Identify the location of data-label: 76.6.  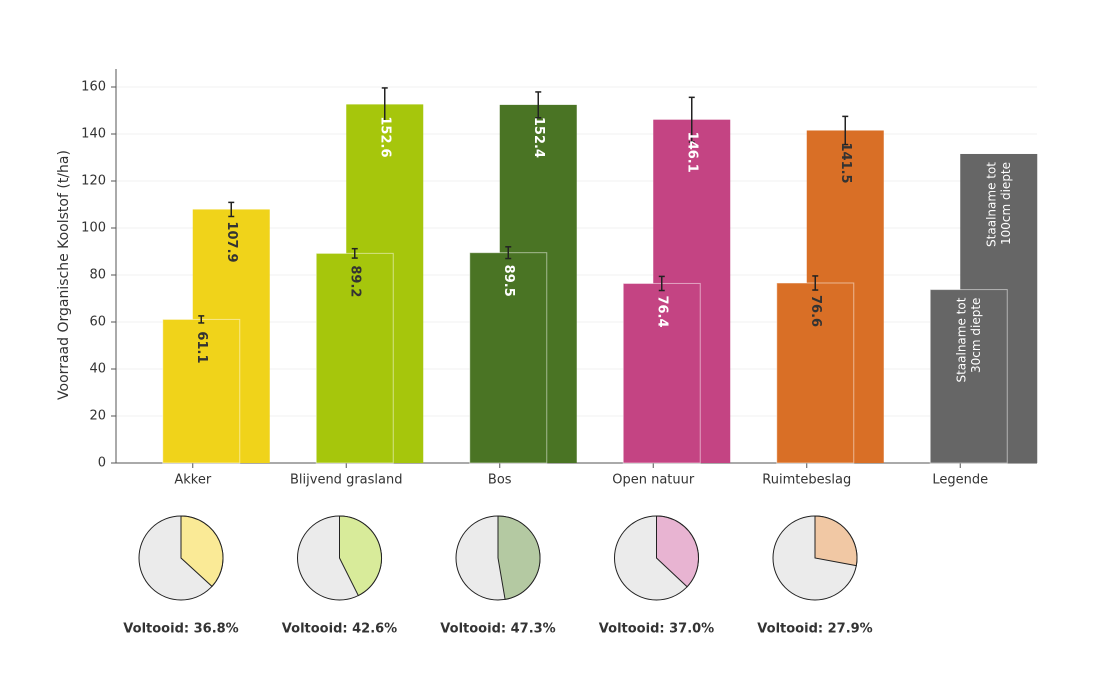
(815, 311).